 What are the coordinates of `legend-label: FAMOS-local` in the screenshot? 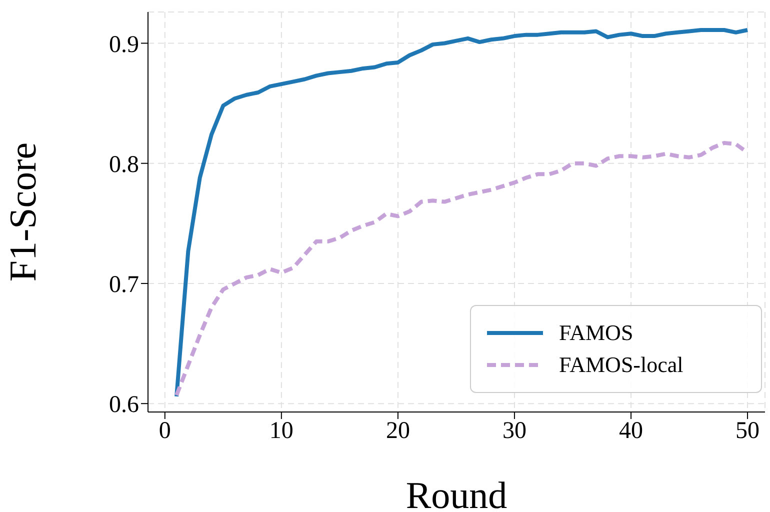 It's located at (621, 365).